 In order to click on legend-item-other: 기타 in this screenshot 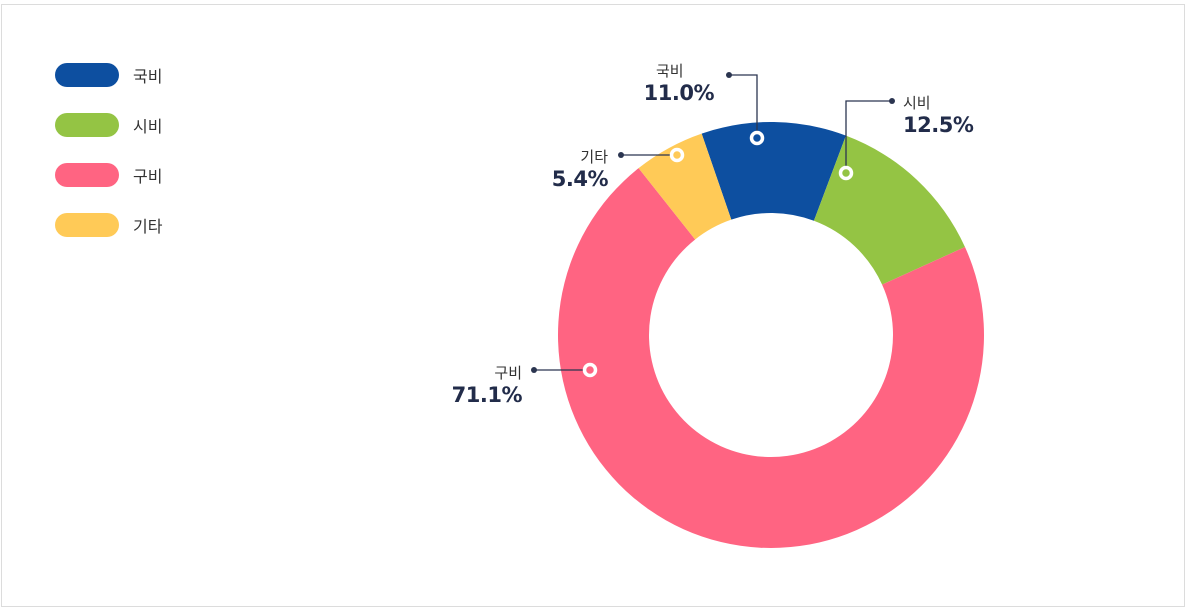, I will do `click(108, 224)`.